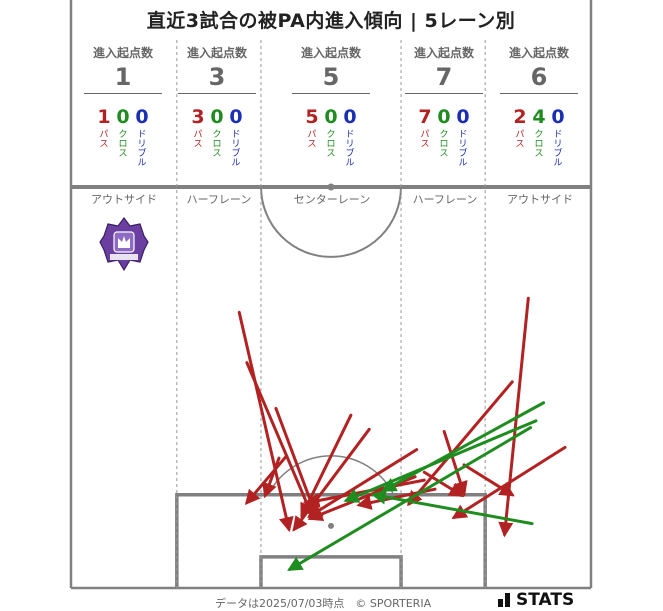  Describe the element at coordinates (331, 69) in the screenshot. I see `lane-header-center: 進入起点数 5` at that location.